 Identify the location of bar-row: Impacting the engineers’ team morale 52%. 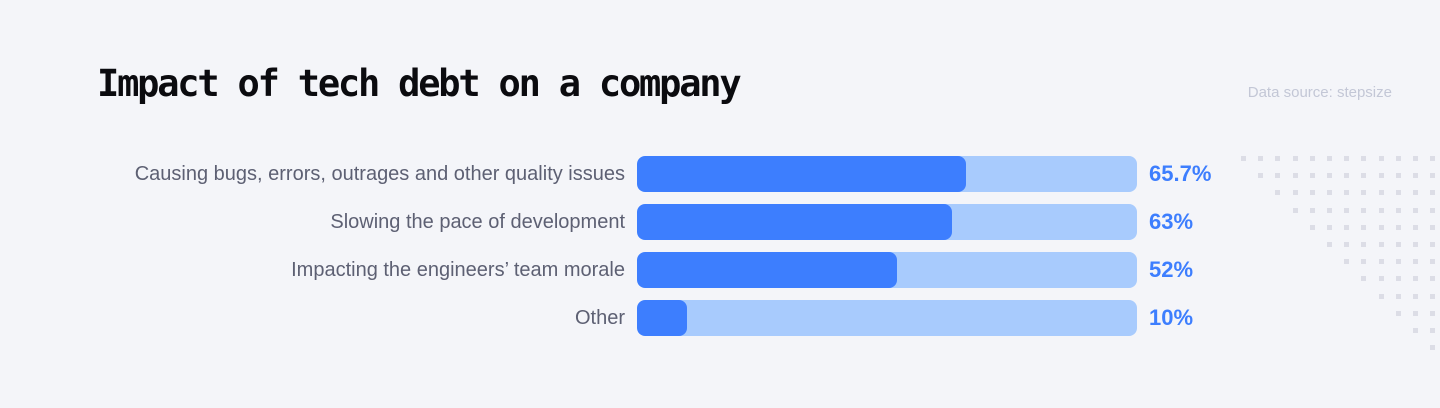
(720, 270).